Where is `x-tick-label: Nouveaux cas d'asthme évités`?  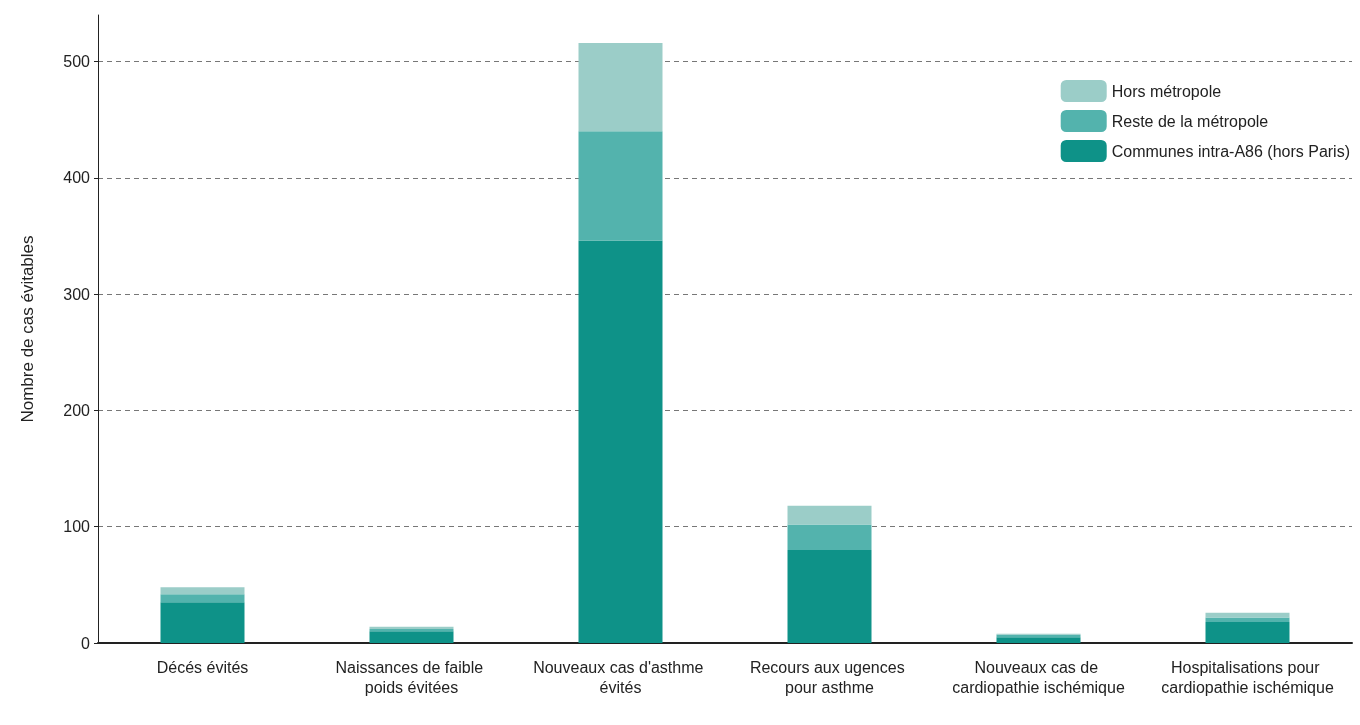 x-tick-label: Nouveaux cas d'asthme évités is located at coordinates (620, 677).